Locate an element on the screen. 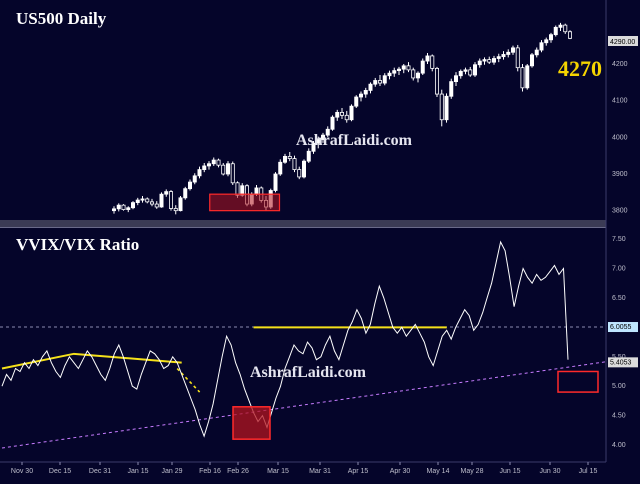 Image resolution: width=640 pixels, height=484 pixels. vvix-vix-y-tick-label: 4.00 is located at coordinates (619, 445).